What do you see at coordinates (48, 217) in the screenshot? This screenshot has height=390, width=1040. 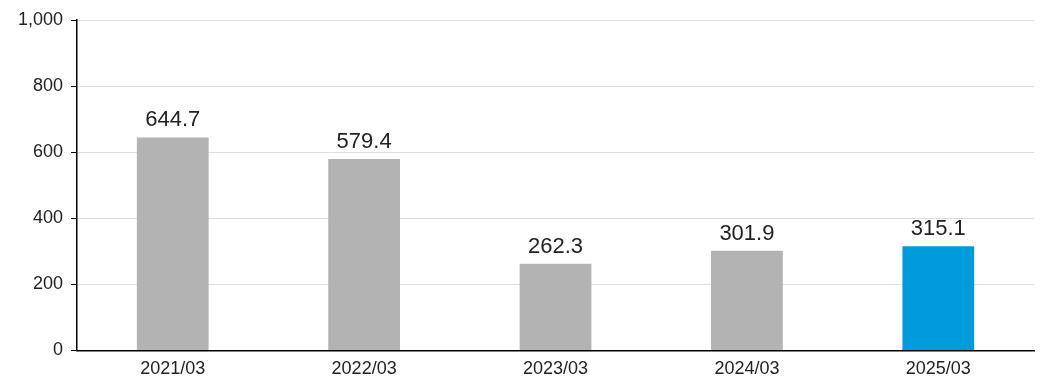 I see `y-tick-label: 400` at bounding box center [48, 217].